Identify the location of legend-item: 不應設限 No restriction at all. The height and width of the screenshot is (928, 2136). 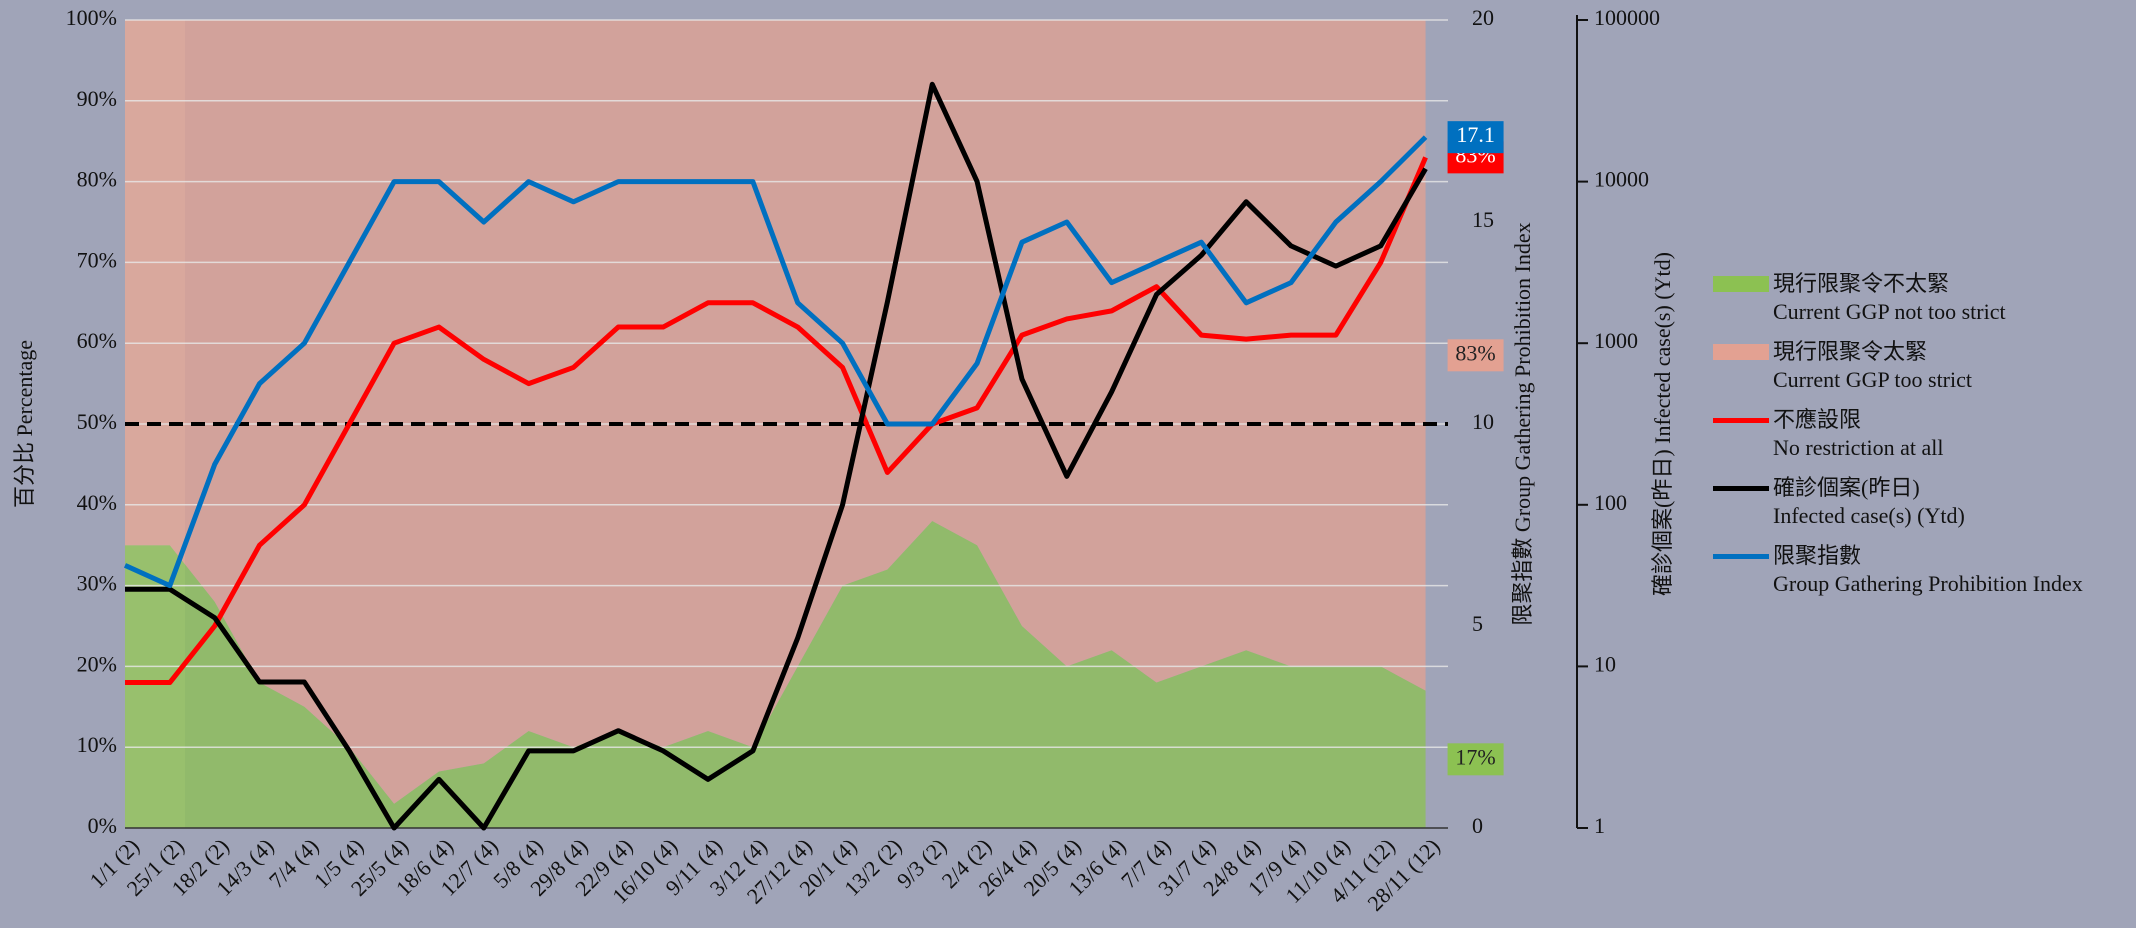
(1898, 440).